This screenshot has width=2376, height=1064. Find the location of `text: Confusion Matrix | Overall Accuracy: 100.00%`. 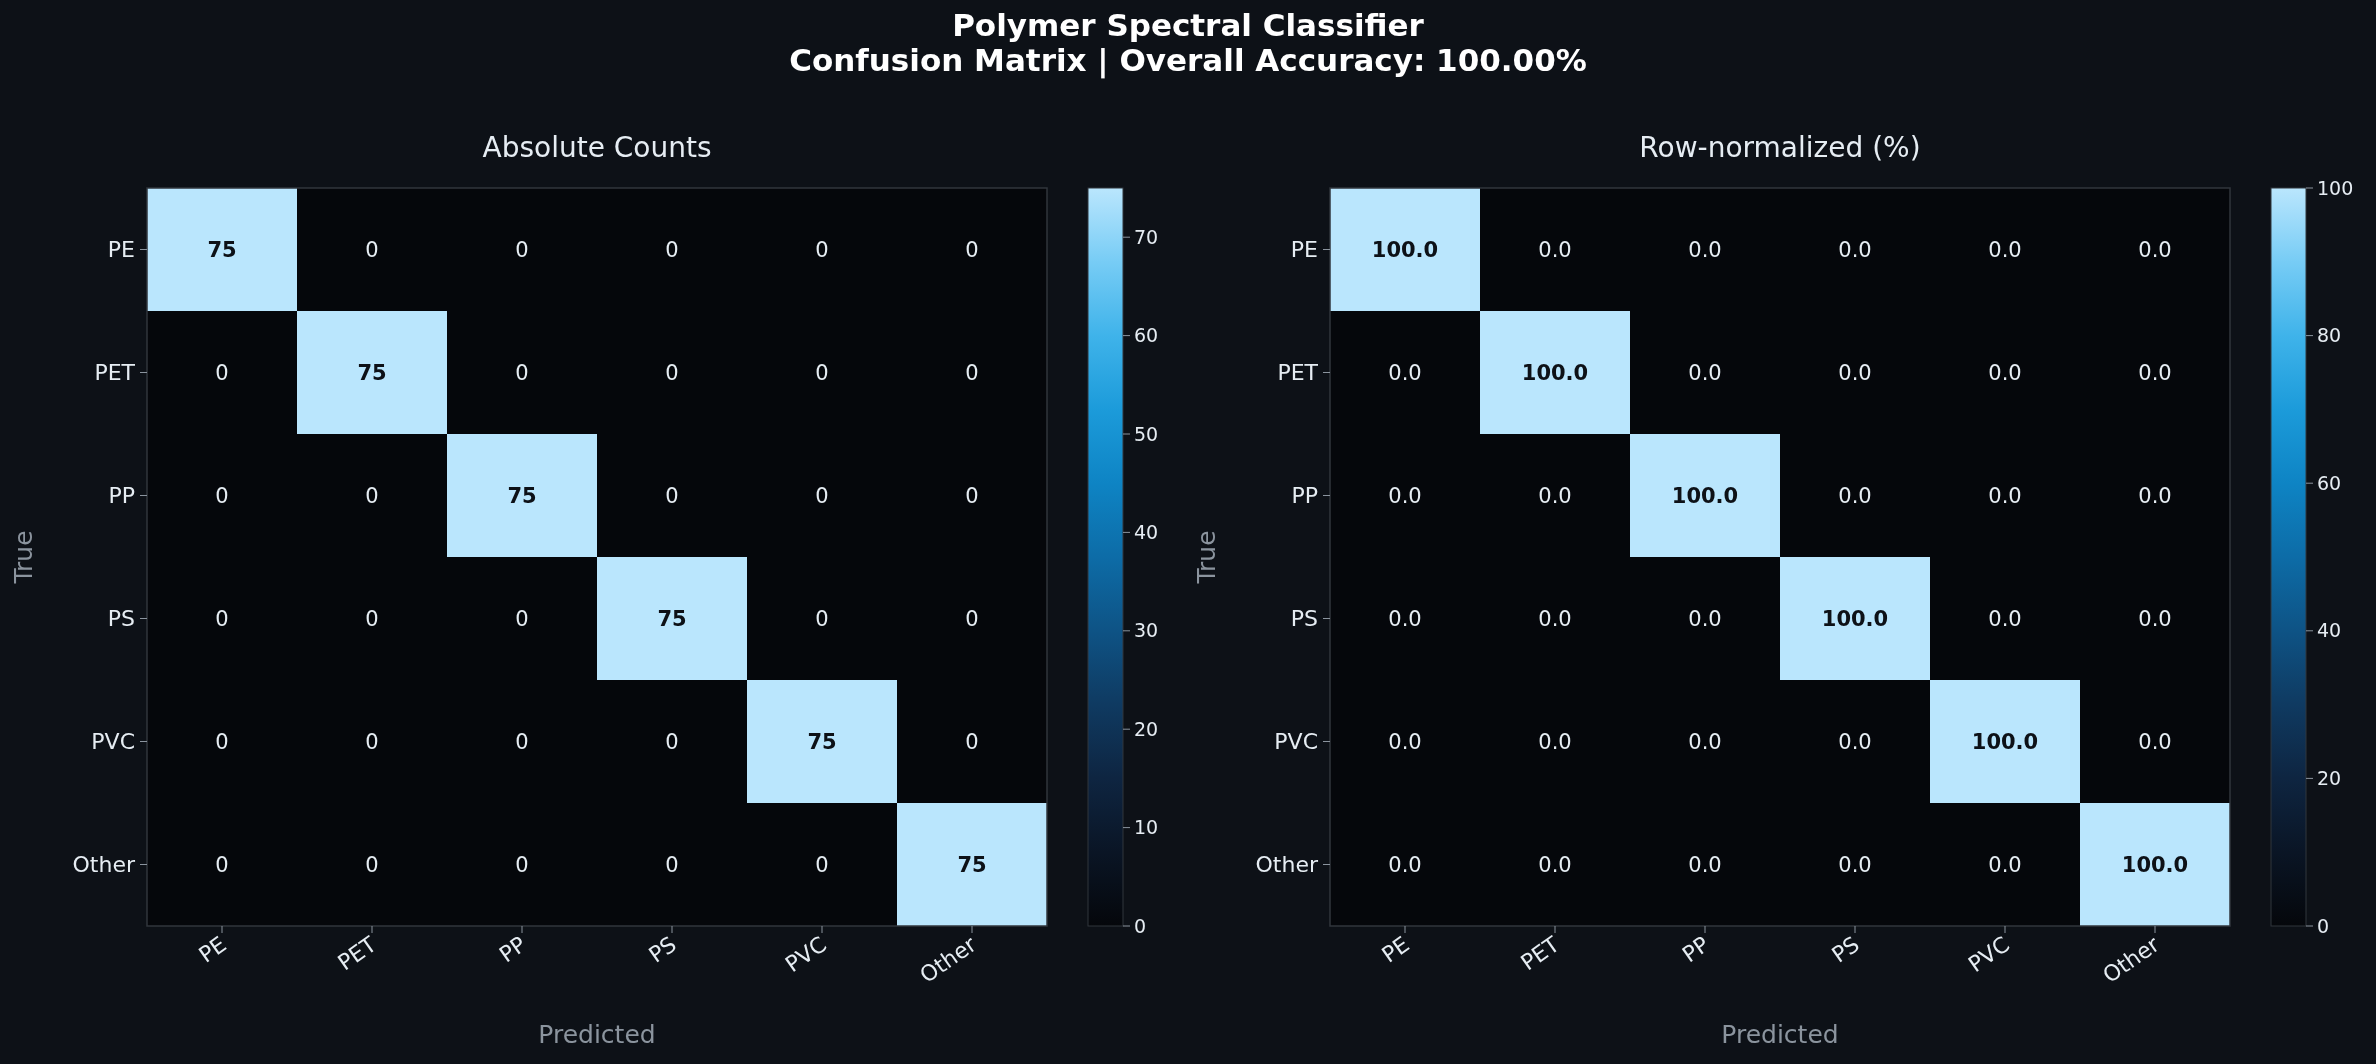

text: Confusion Matrix | Overall Accuracy: 100.00% is located at coordinates (1188, 60).